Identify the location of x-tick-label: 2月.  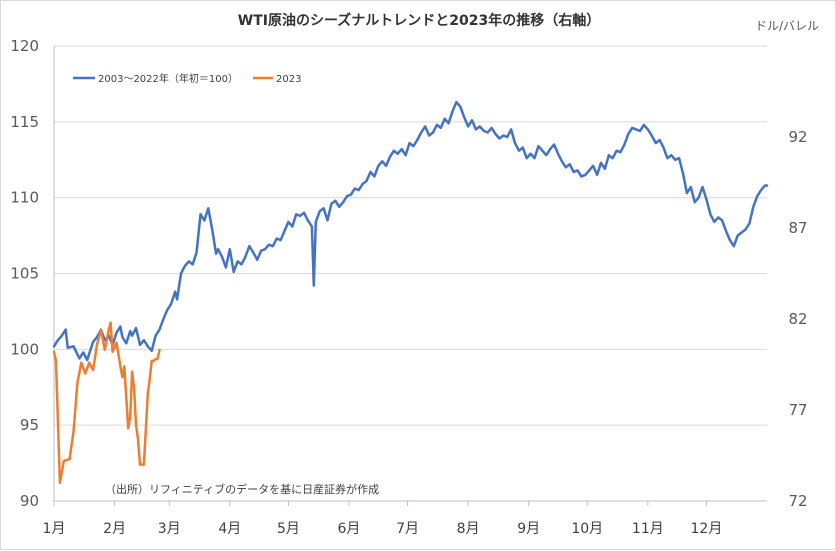
(114, 529).